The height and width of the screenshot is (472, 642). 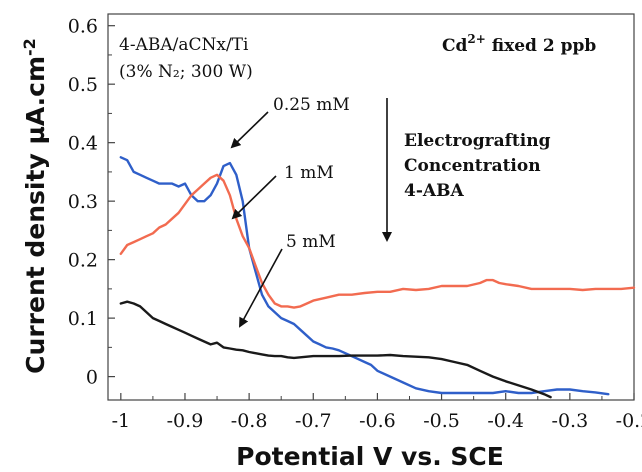 What do you see at coordinates (370, 456) in the screenshot?
I see `x-axis-title: Potential V vs. SCE` at bounding box center [370, 456].